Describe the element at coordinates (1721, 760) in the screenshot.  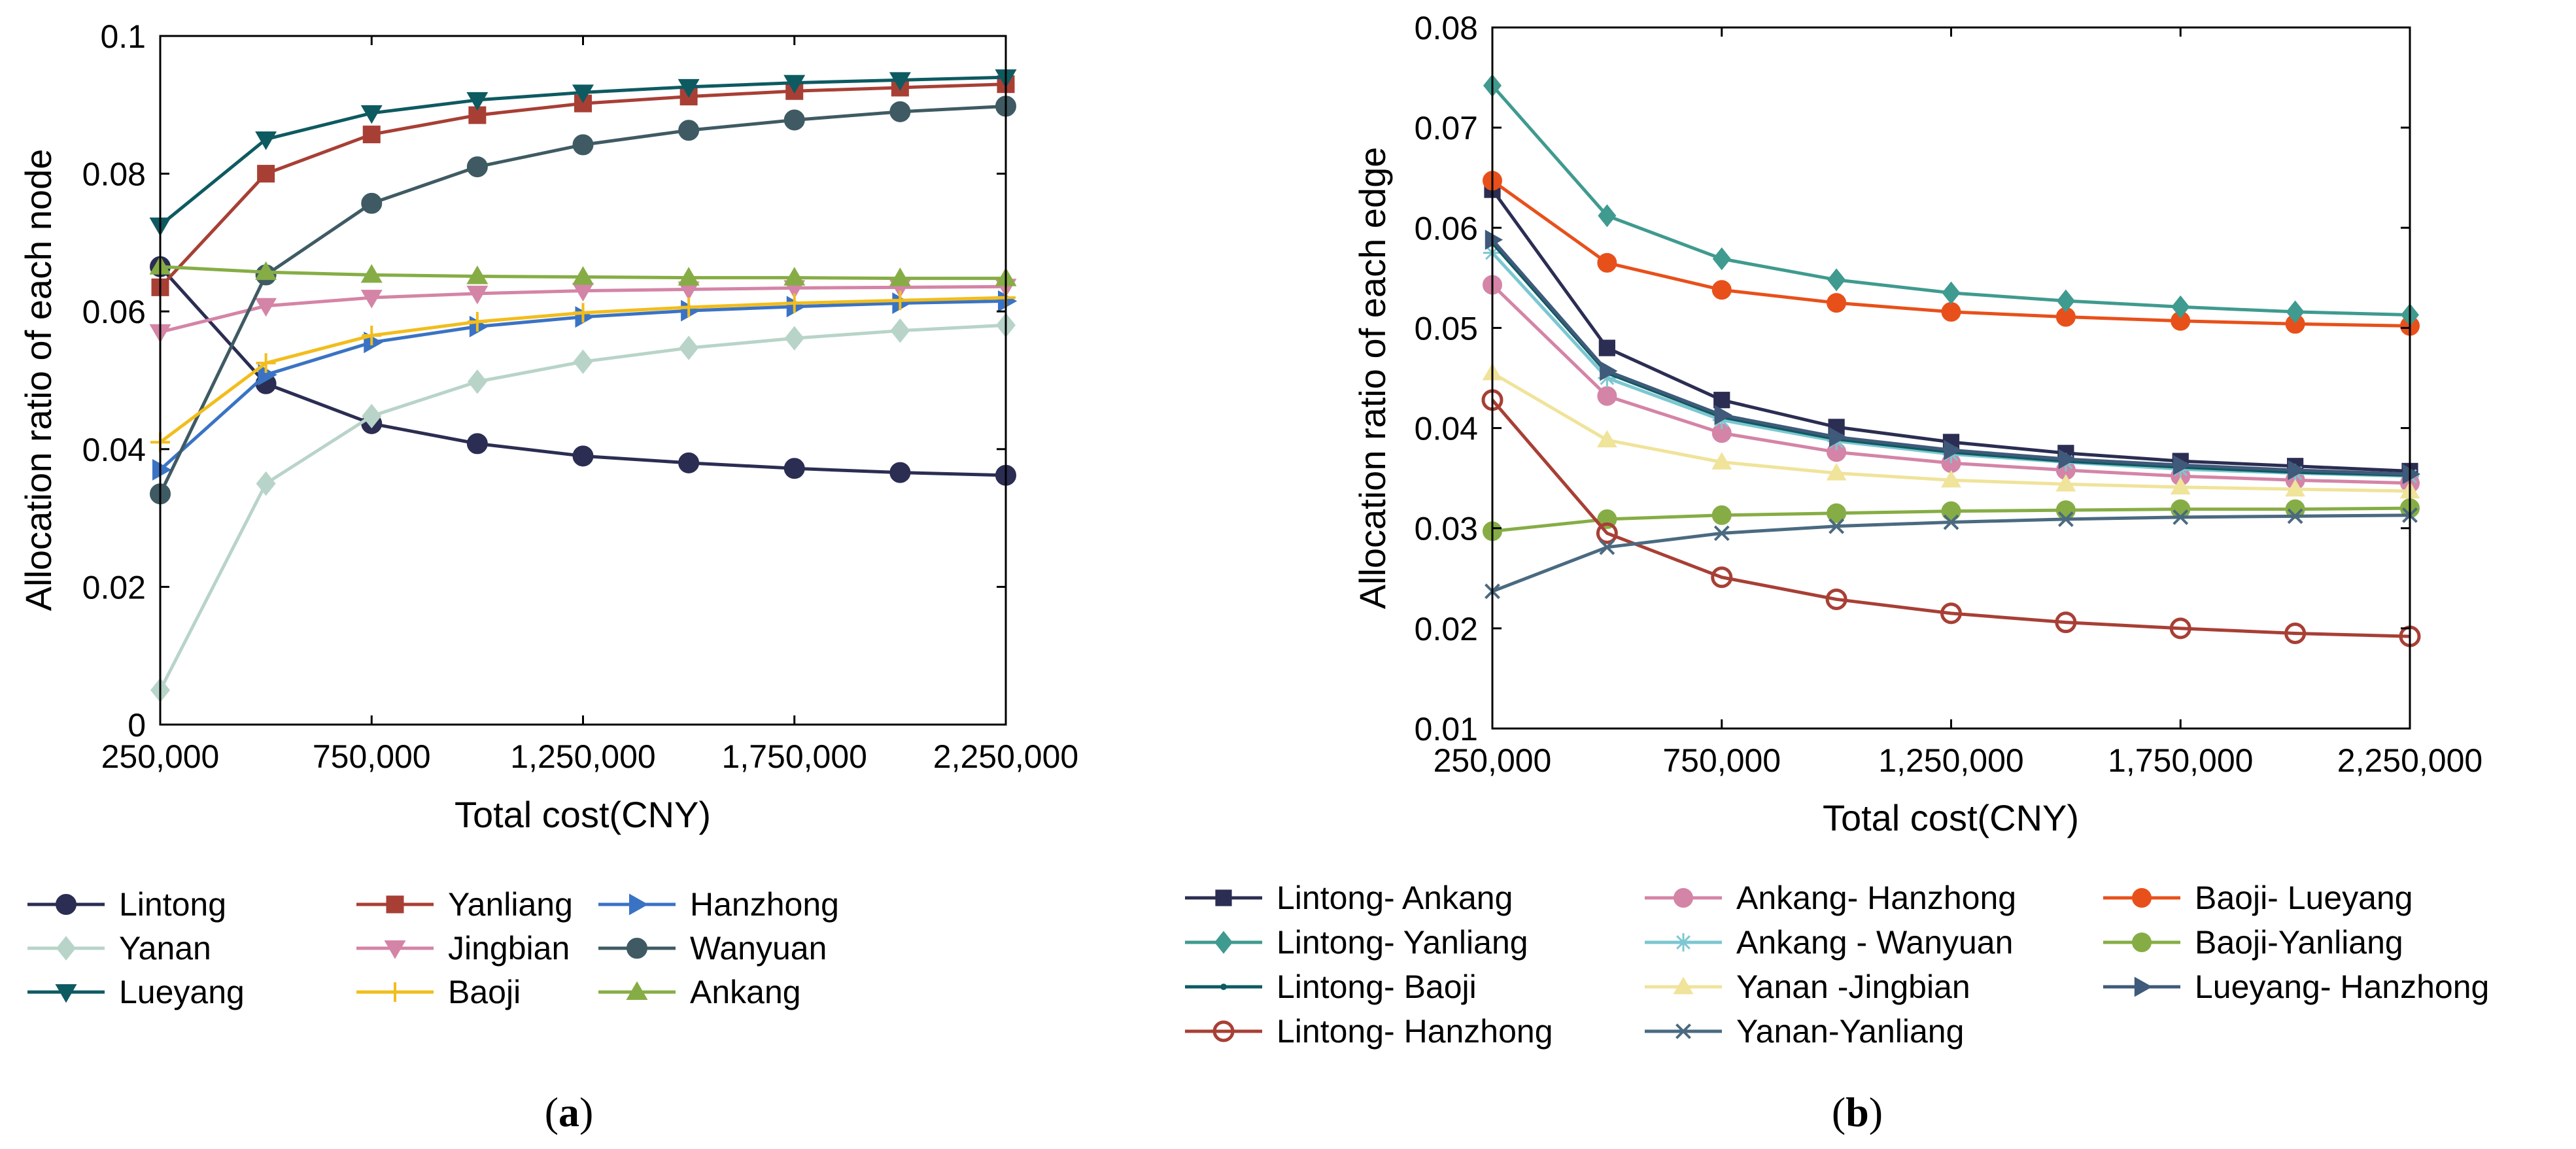
I see `b-xtick-label-1: 750,000` at that location.